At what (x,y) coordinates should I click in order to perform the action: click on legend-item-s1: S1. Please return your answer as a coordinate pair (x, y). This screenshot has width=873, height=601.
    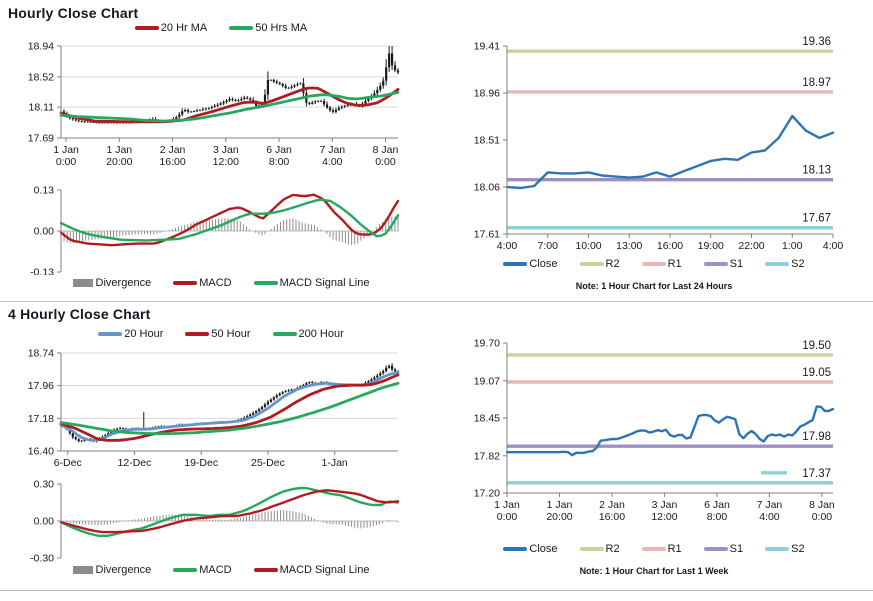
    Looking at the image, I should click on (723, 264).